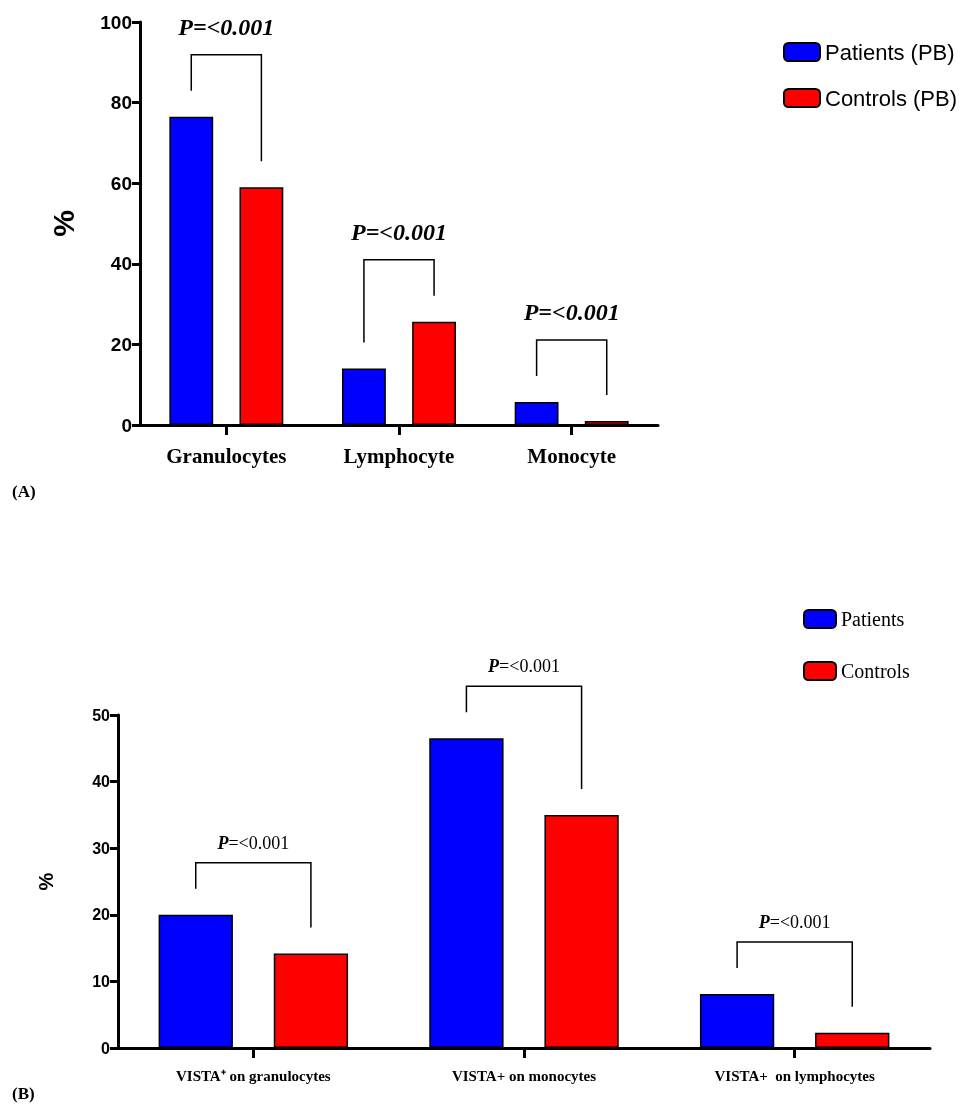  Describe the element at coordinates (101, 715) in the screenshot. I see `y-tick-label: 50` at that location.